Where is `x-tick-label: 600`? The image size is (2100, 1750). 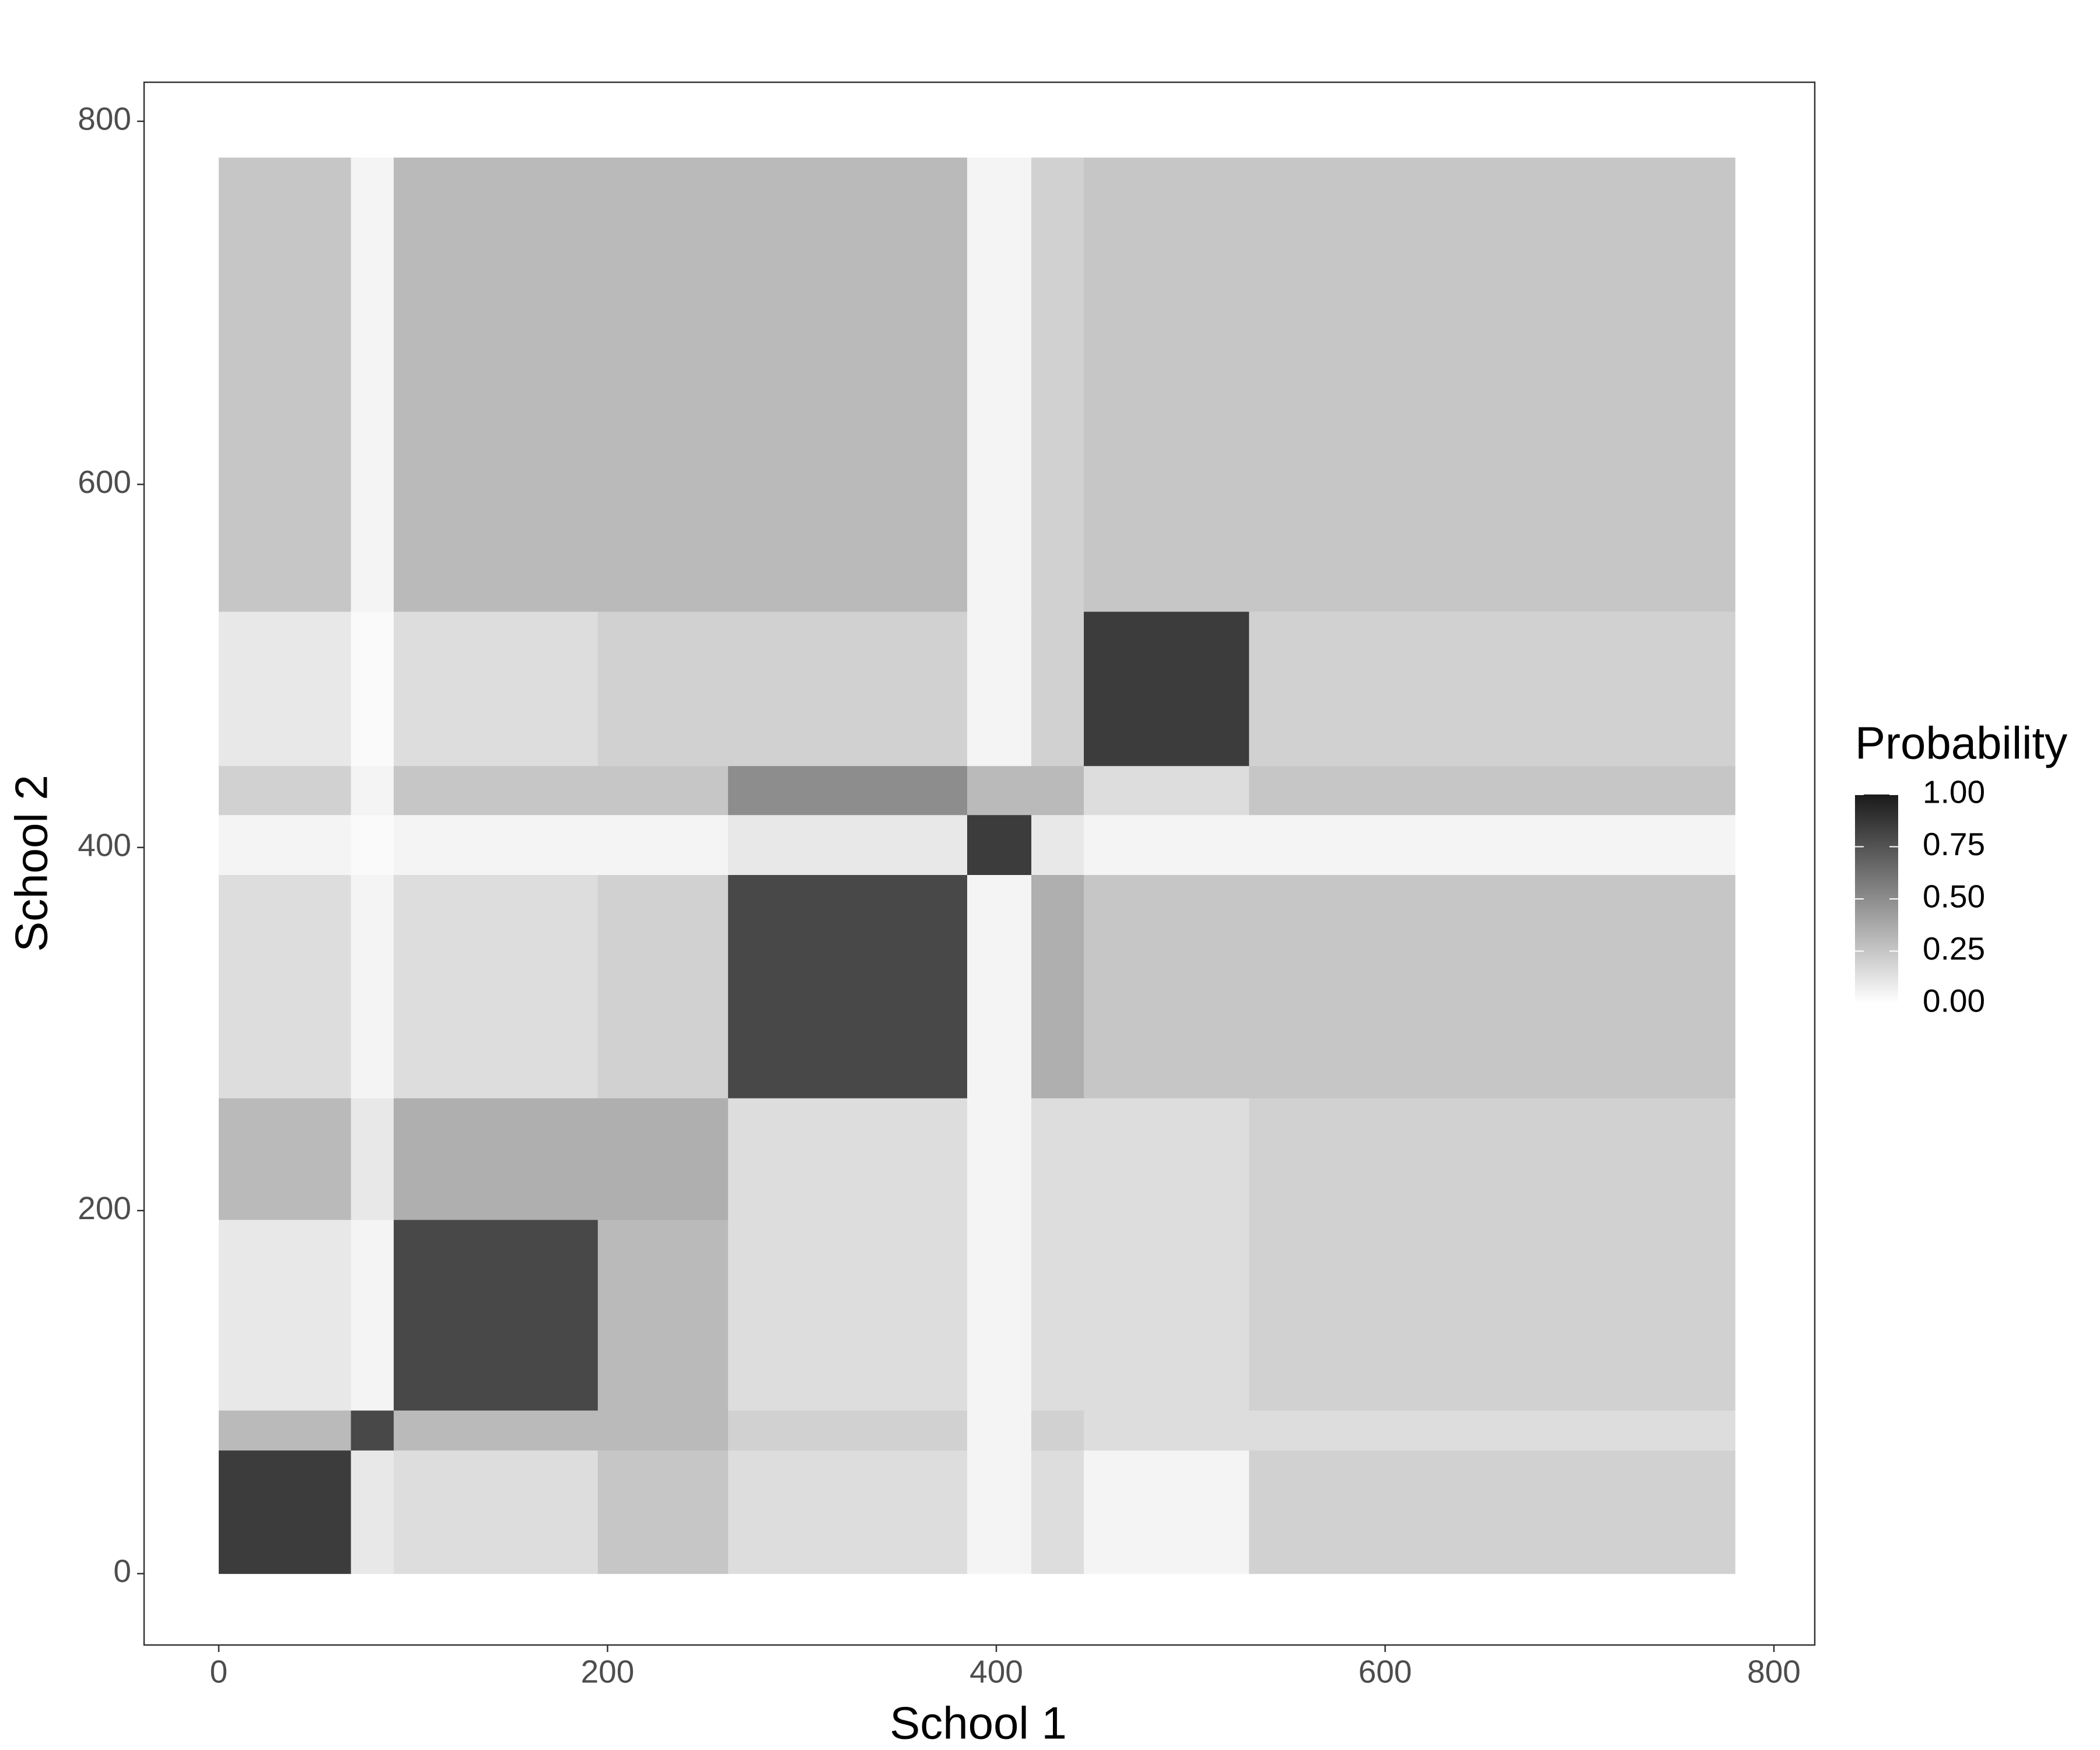
x-tick-label: 600 is located at coordinates (1385, 1672).